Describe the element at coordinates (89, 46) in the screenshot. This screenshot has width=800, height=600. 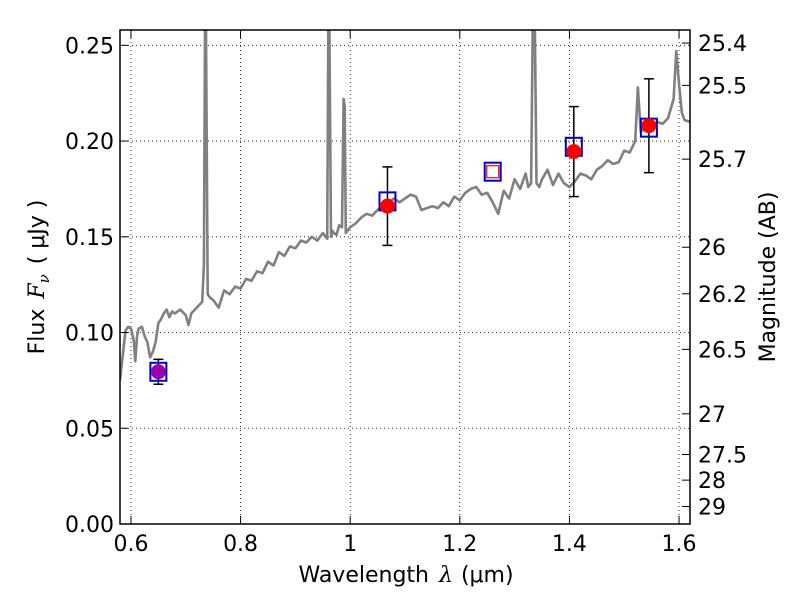
I see `y-tick-label: 0.25` at that location.